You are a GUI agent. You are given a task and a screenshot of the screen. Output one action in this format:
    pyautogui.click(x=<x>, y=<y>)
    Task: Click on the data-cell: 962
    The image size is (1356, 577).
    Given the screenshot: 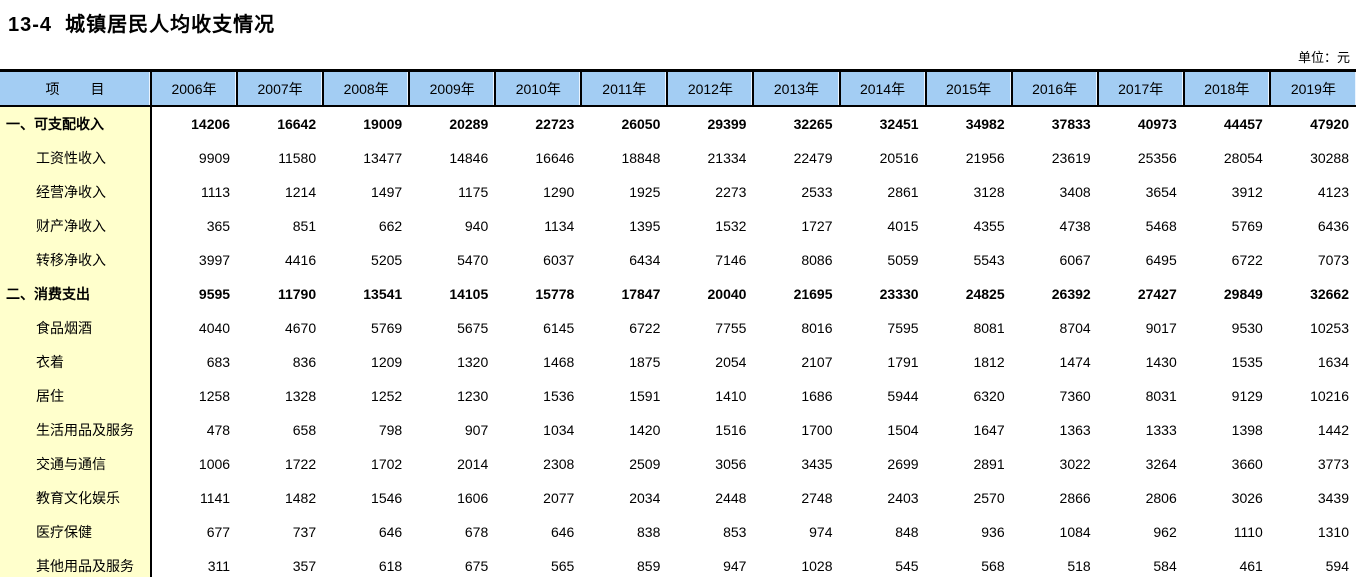 What is the action you would take?
    pyautogui.click(x=1140, y=532)
    